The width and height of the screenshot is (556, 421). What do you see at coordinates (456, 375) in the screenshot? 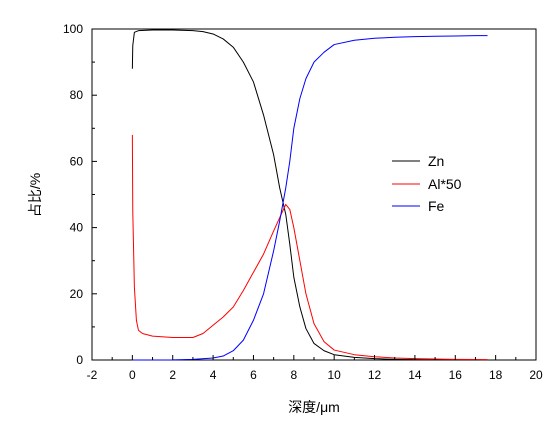
I see `x-tick-label: 16` at bounding box center [456, 375].